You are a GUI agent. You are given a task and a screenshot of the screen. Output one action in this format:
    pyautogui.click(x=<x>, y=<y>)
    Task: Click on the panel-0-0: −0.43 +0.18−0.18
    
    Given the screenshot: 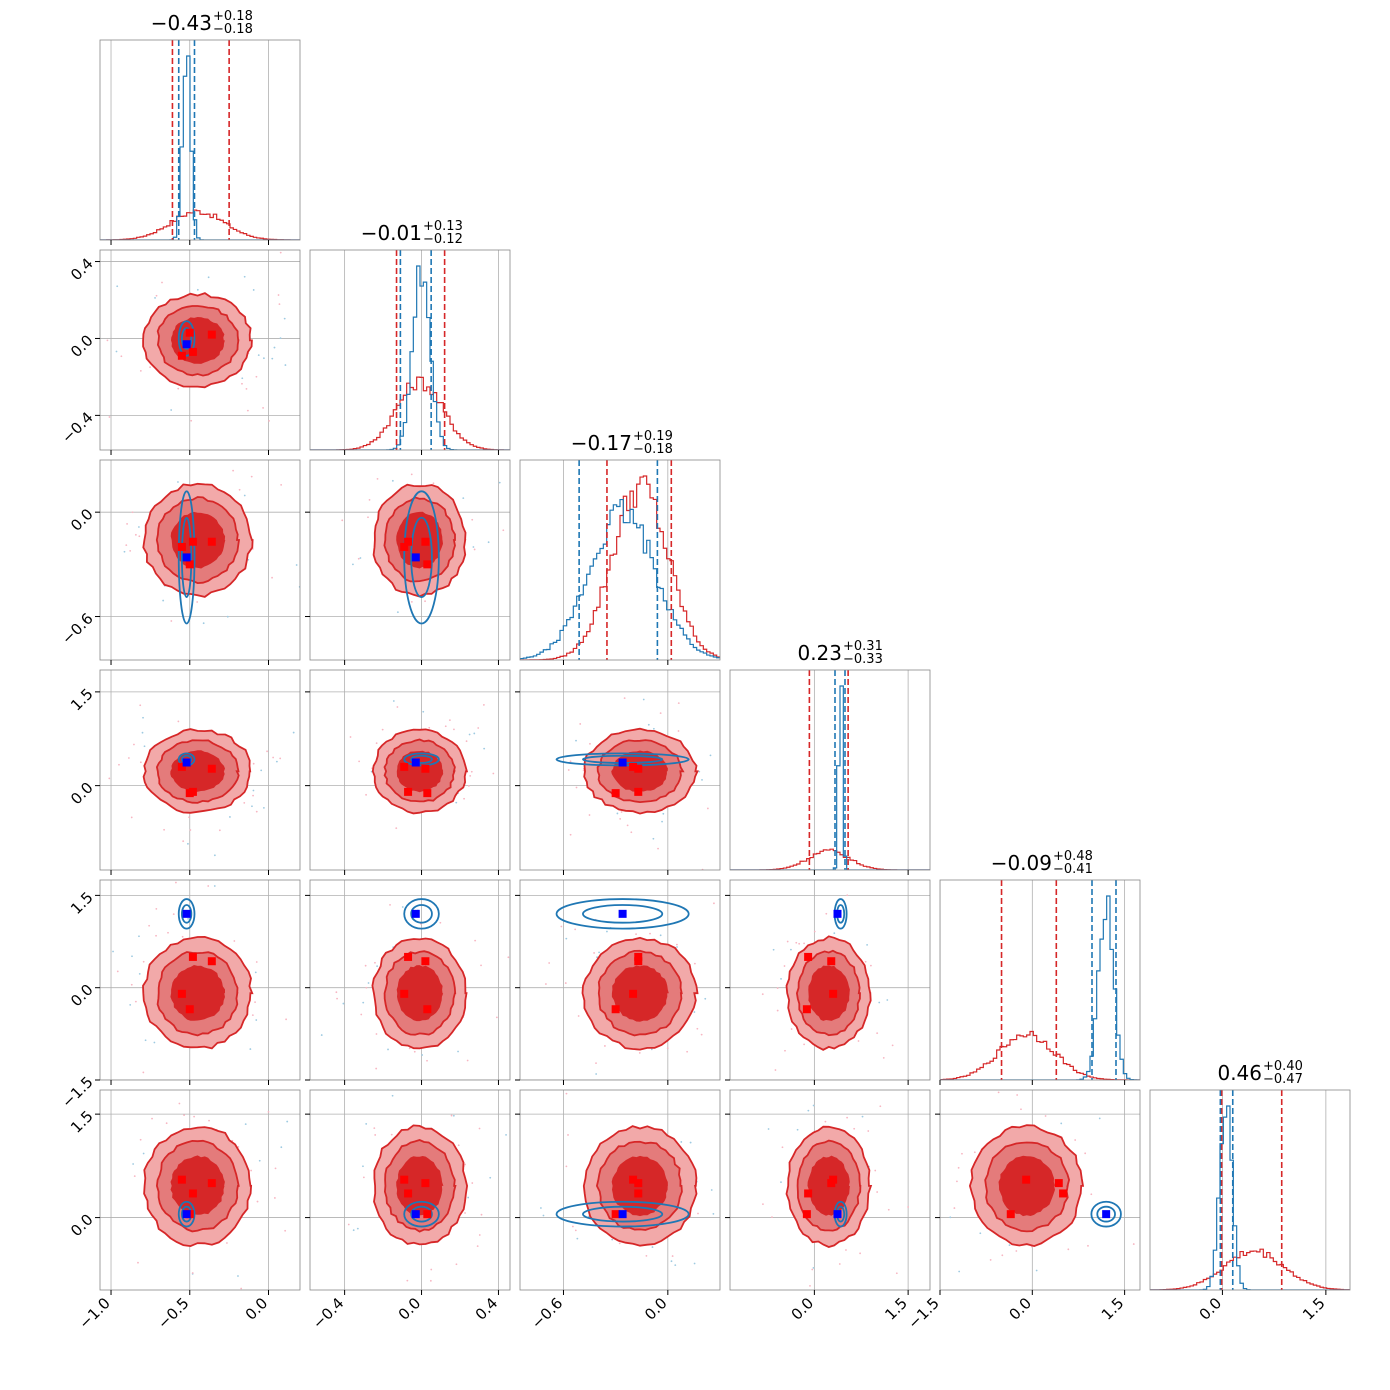 What is the action you would take?
    pyautogui.click(x=200, y=127)
    